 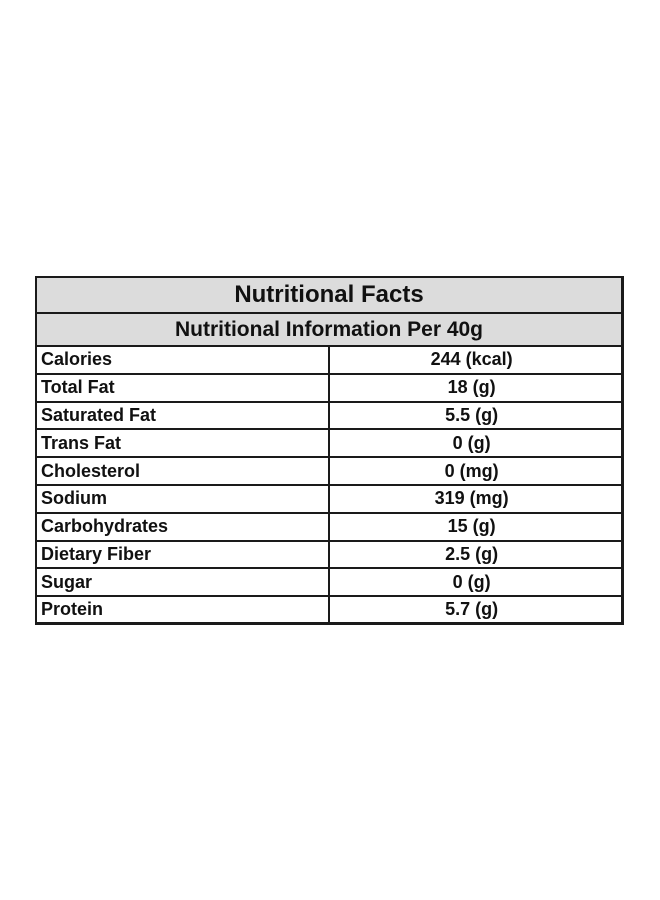 I want to click on nutrient-value: 5.7 (g), so click(x=476, y=610).